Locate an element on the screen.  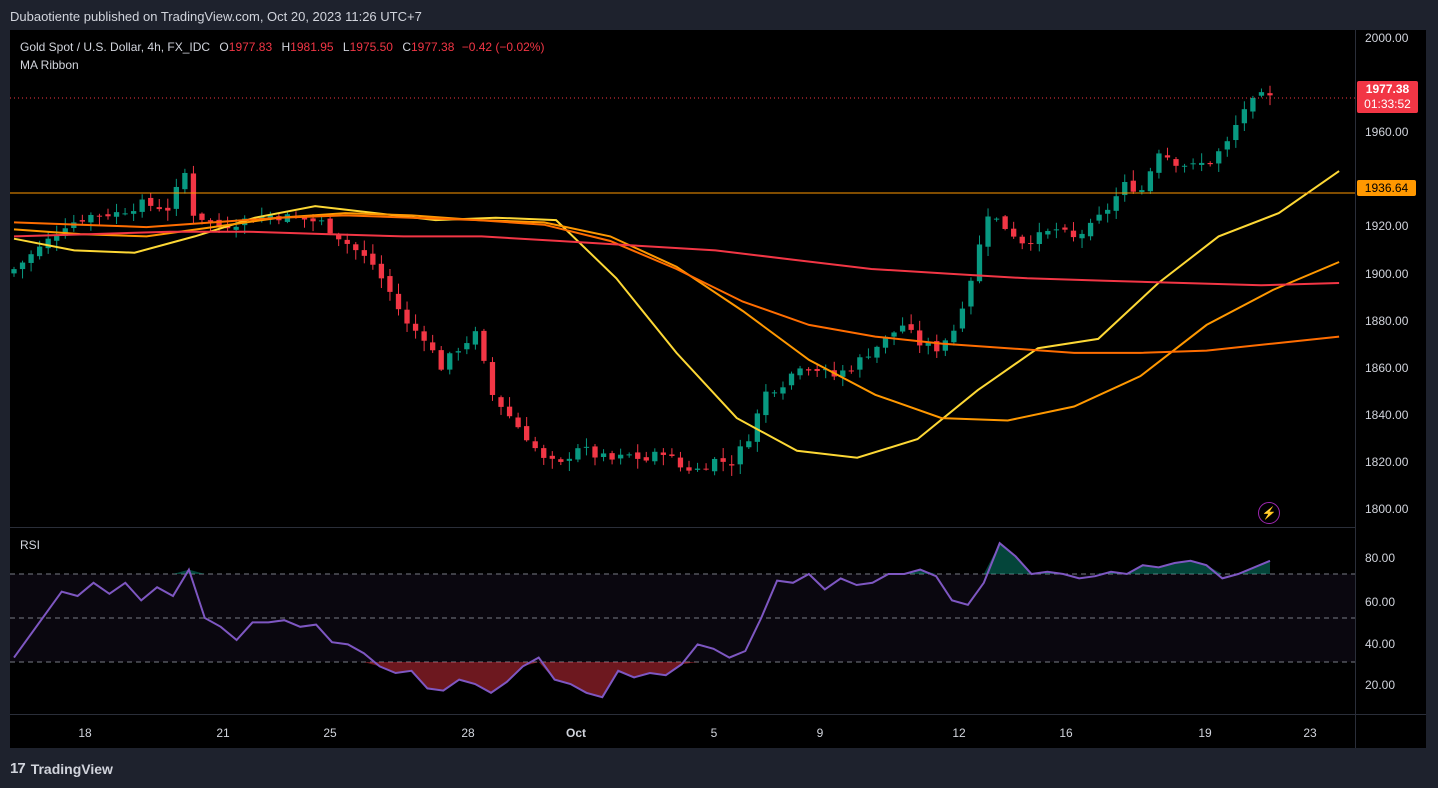
low-label: L is located at coordinates (346, 47).